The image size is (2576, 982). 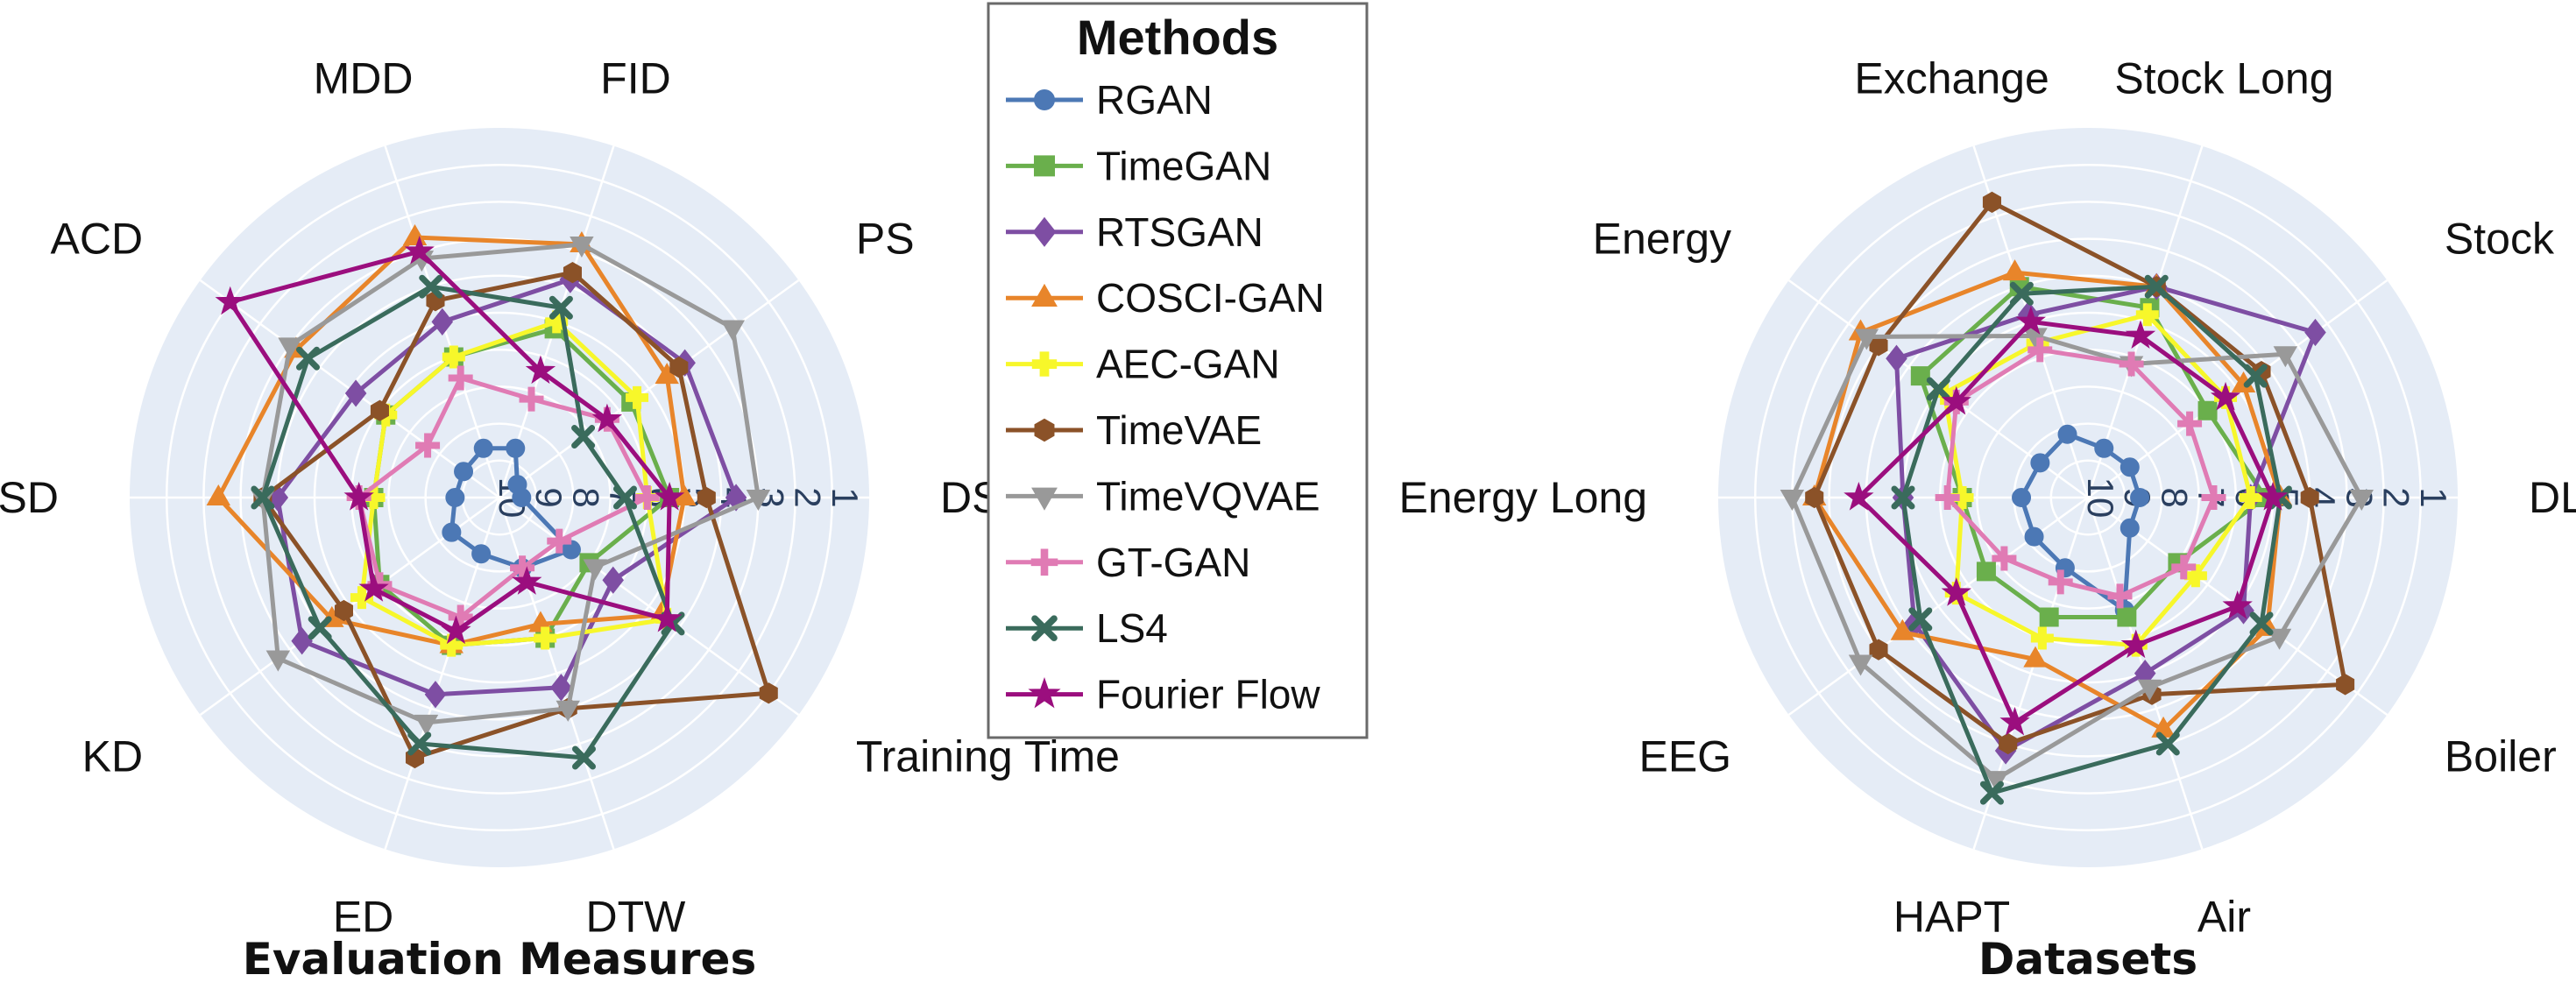 I want to click on legend-item-cosci-gan: COSCI-GAN, so click(x=1165, y=298).